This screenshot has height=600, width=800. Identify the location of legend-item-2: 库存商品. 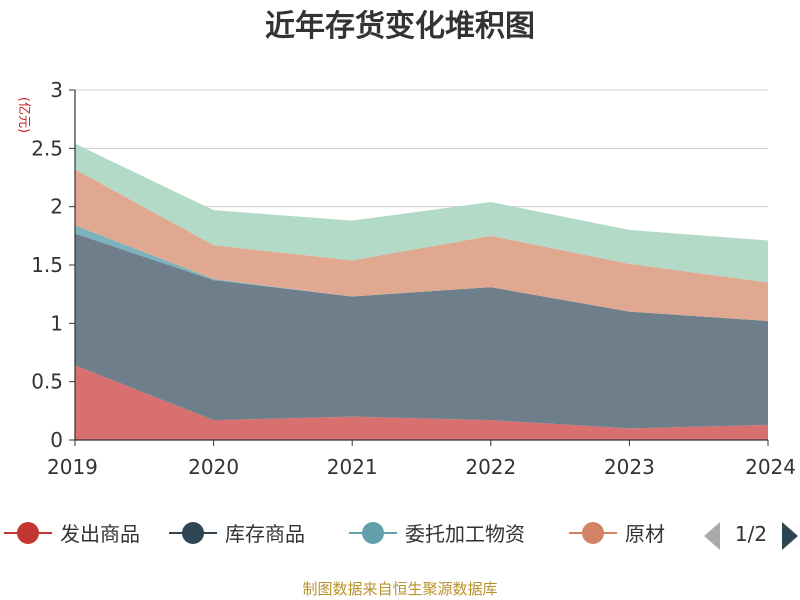
(237, 534).